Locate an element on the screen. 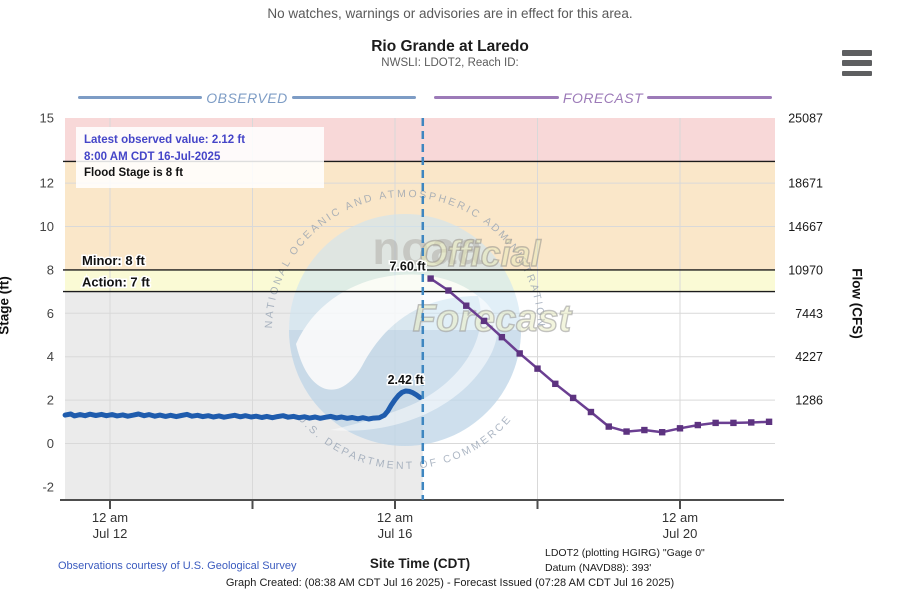 Image resolution: width=900 pixels, height=600 pixels. stage-tick-label: 12 is located at coordinates (47, 183).